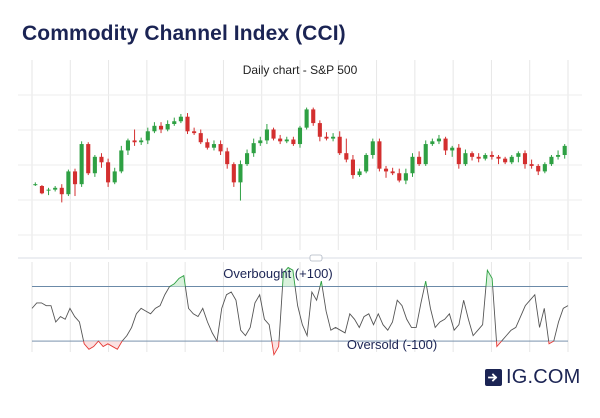  What do you see at coordinates (543, 377) in the screenshot?
I see `logo-text: IG.COM` at bounding box center [543, 377].